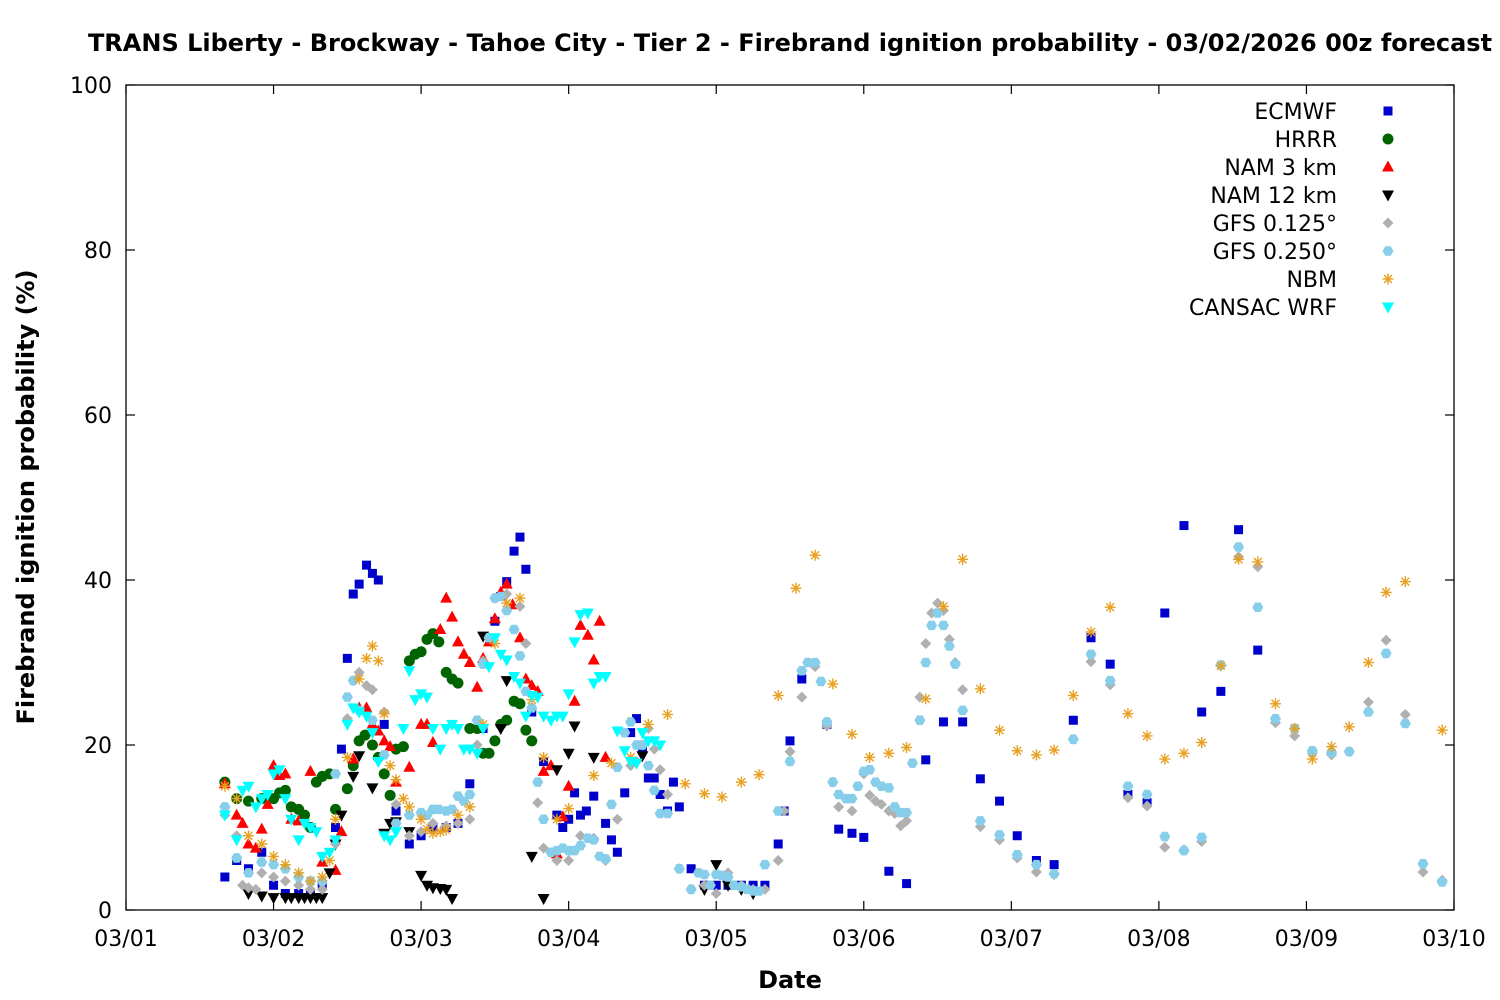  What do you see at coordinates (1306, 140) in the screenshot?
I see `legend-label: HRRR` at bounding box center [1306, 140].